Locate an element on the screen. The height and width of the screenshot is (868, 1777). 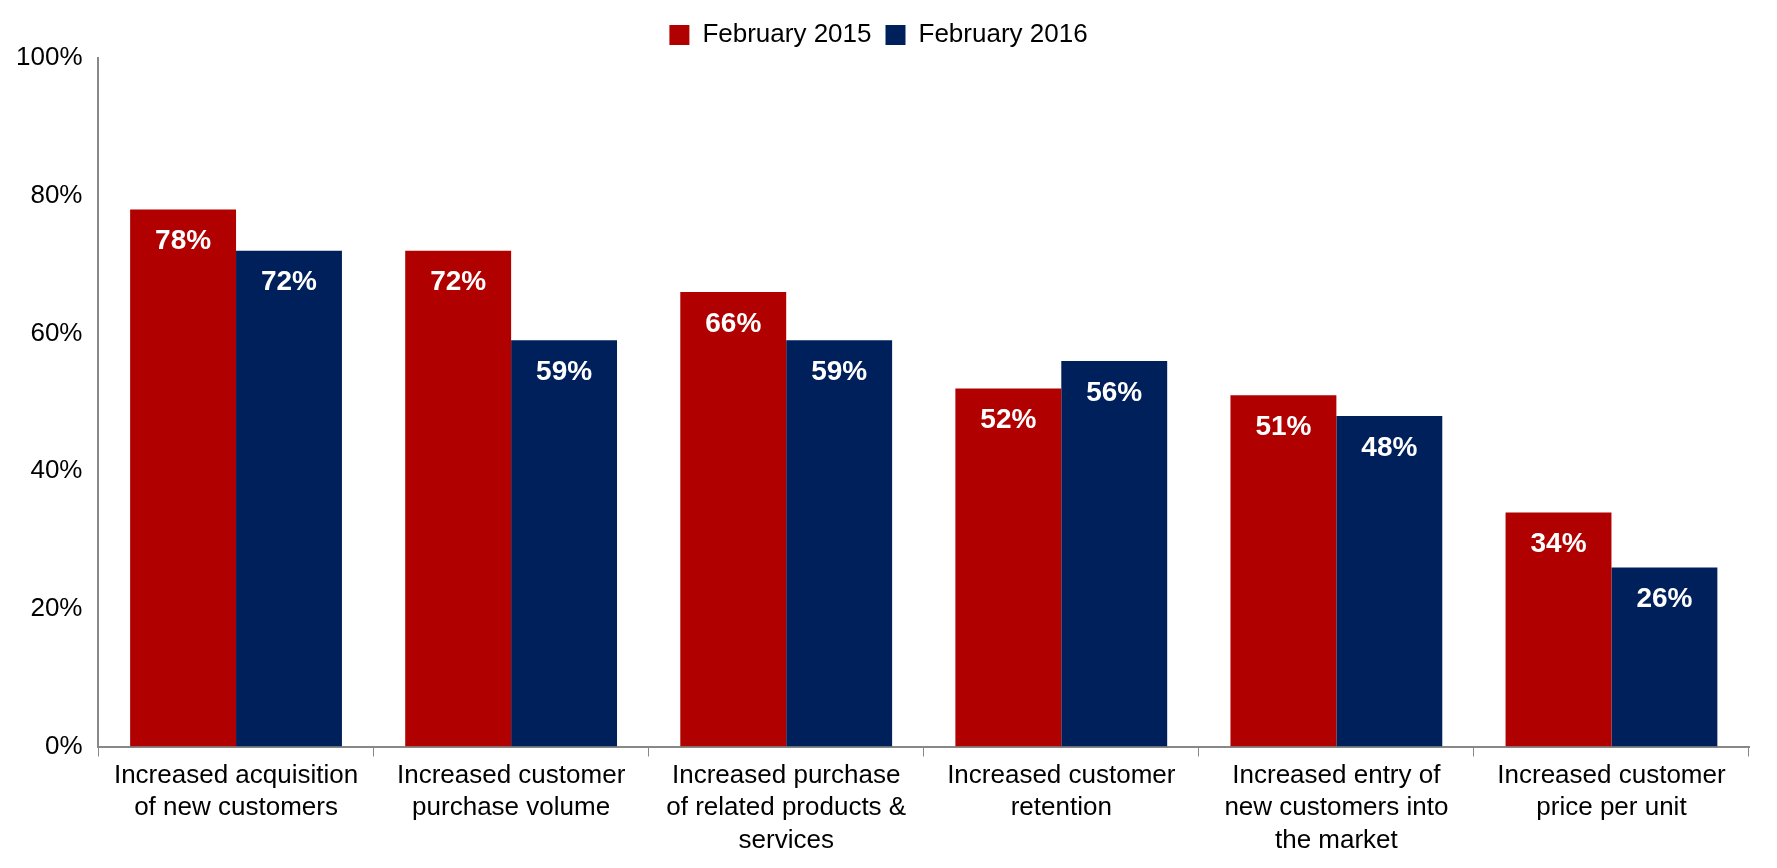
data-label: 56% is located at coordinates (1114, 391).